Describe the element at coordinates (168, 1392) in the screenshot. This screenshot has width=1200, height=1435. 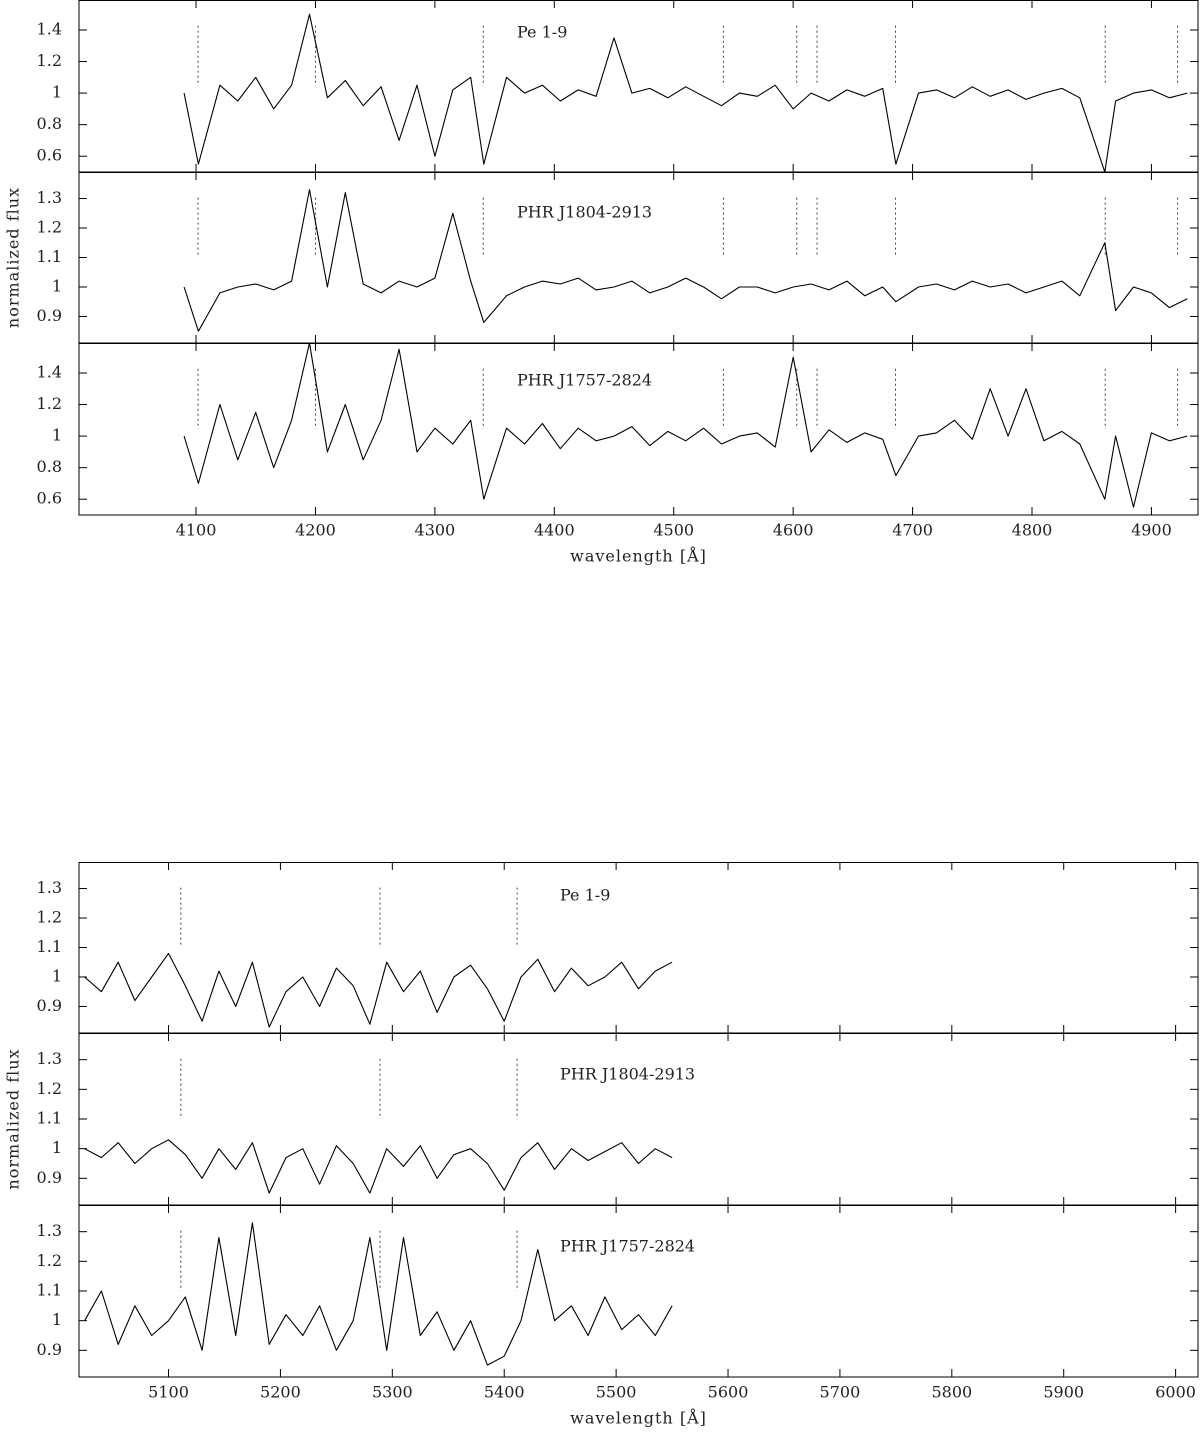
I see `x-tick-label: 5100` at that location.